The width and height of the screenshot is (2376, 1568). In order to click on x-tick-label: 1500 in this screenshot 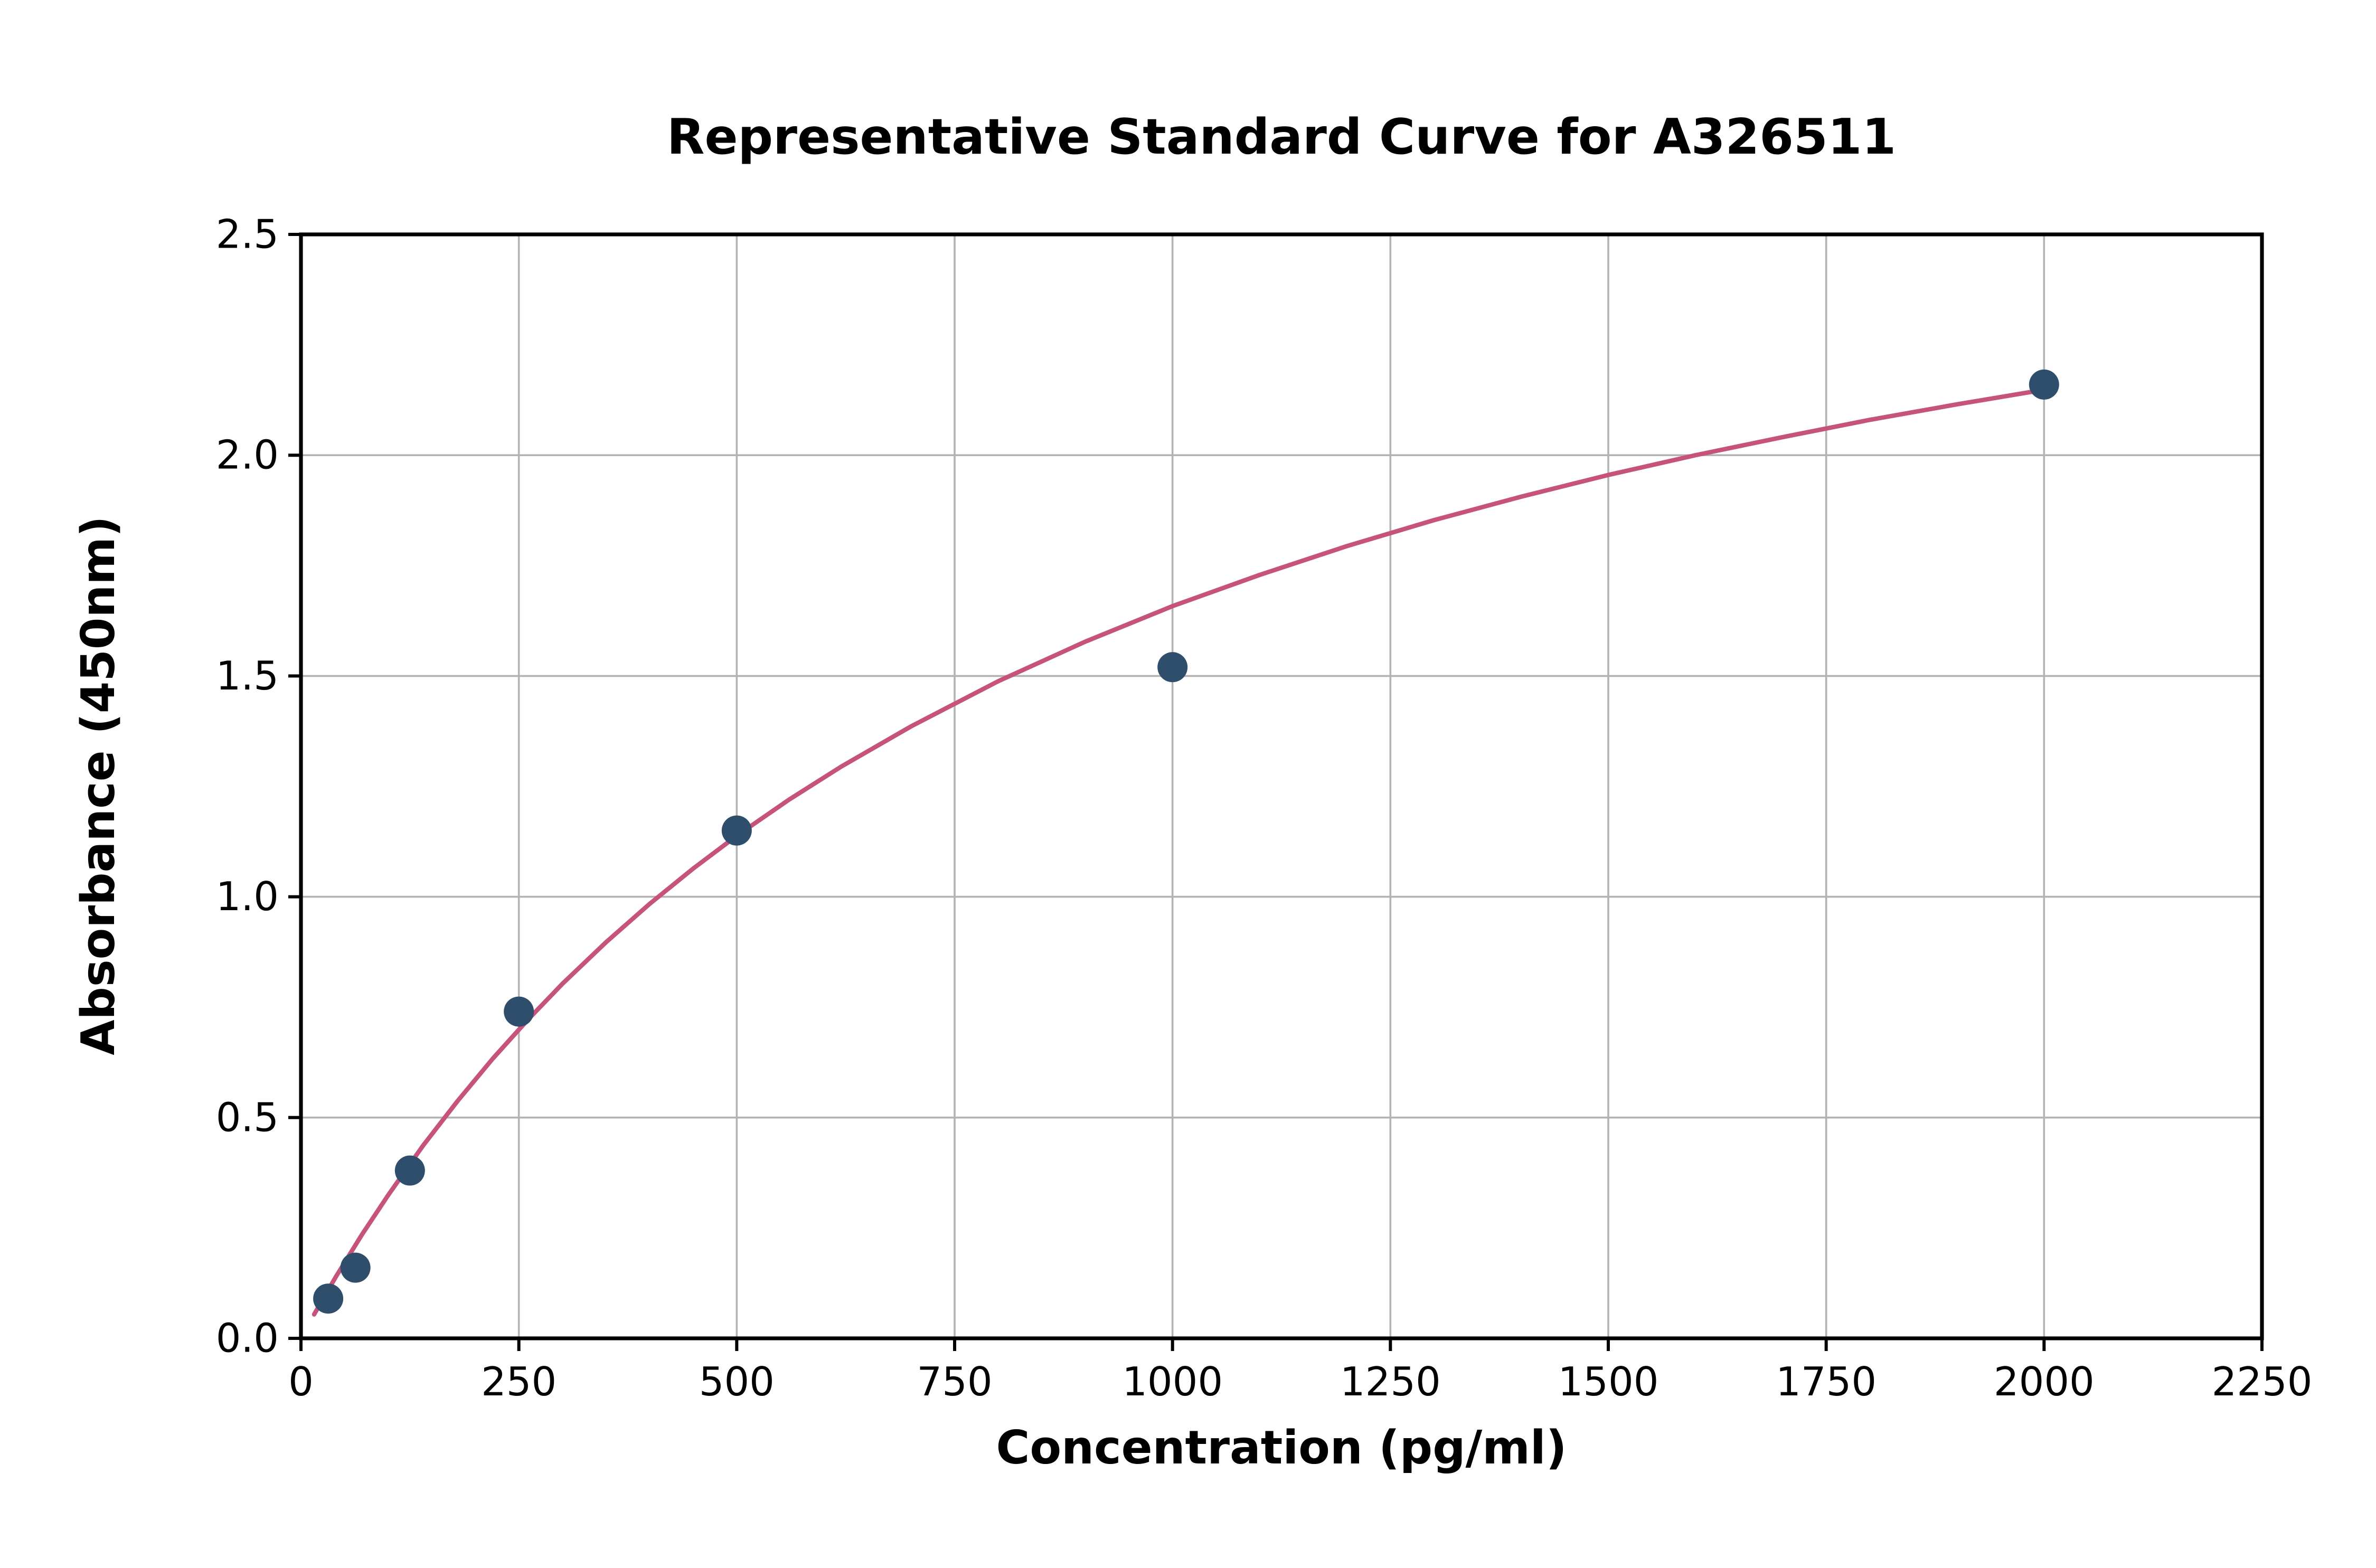, I will do `click(1609, 1382)`.